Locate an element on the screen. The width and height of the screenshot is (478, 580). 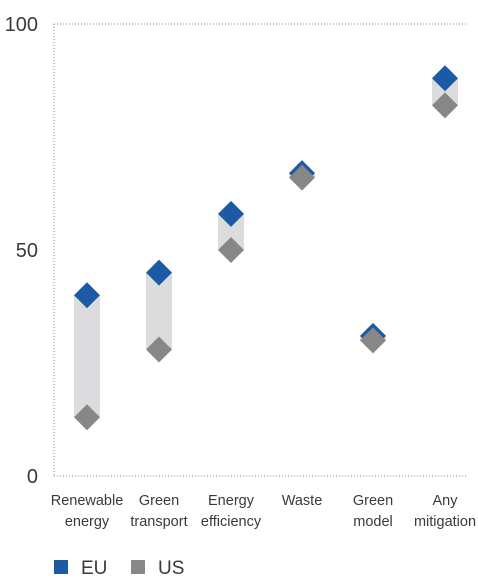
x-category-label: Waste is located at coordinates (302, 501).